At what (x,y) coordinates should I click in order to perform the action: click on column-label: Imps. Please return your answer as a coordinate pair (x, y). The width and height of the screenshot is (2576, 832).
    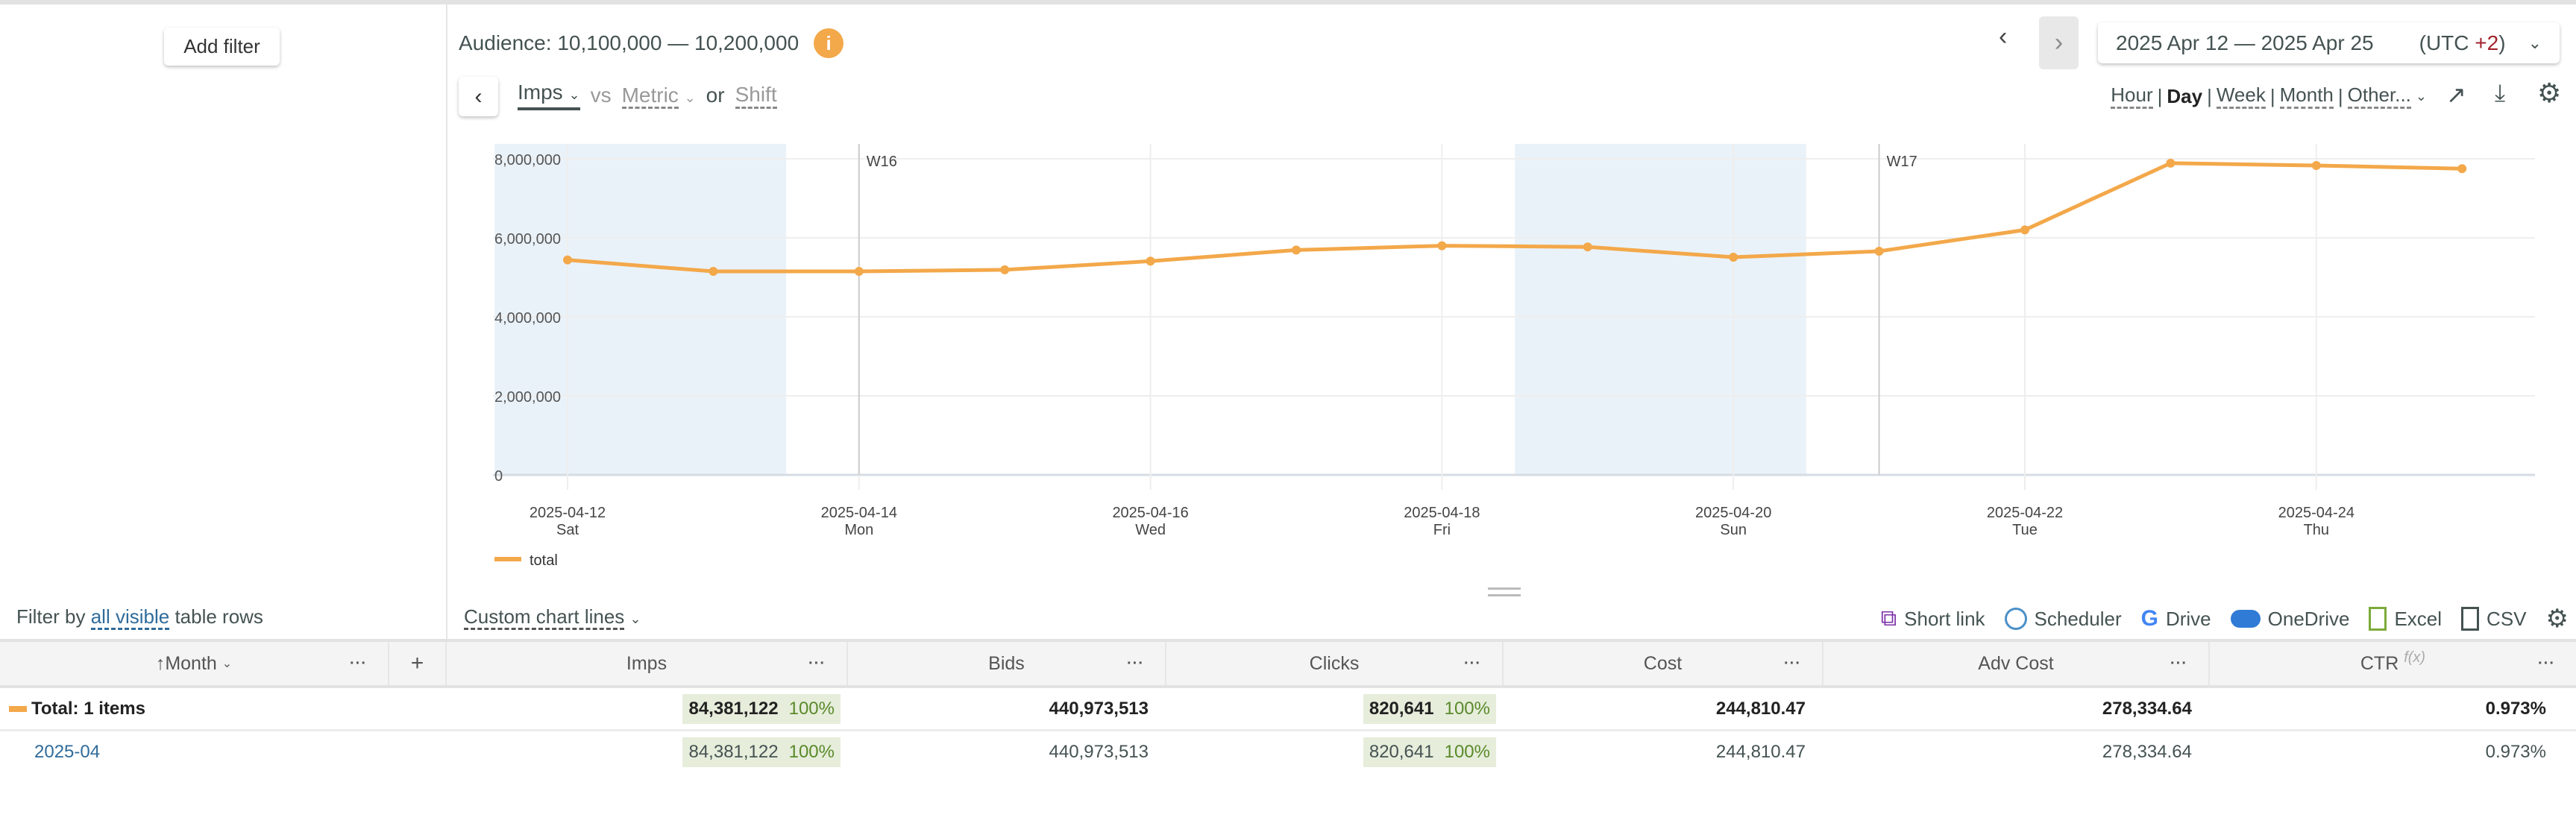
    Looking at the image, I should click on (647, 663).